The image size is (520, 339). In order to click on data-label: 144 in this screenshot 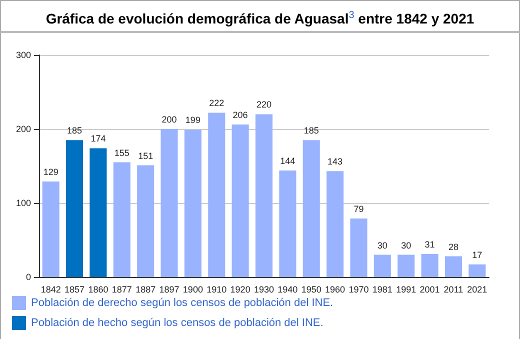, I will do `click(288, 161)`.